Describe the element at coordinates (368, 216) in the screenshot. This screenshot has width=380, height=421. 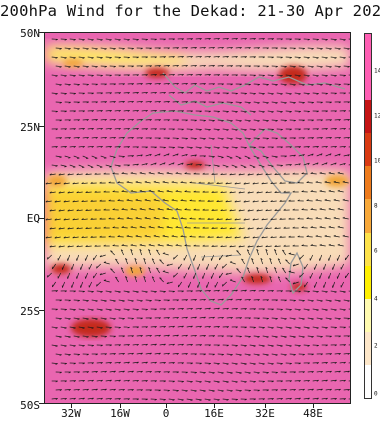
I see `colorbar` at that location.